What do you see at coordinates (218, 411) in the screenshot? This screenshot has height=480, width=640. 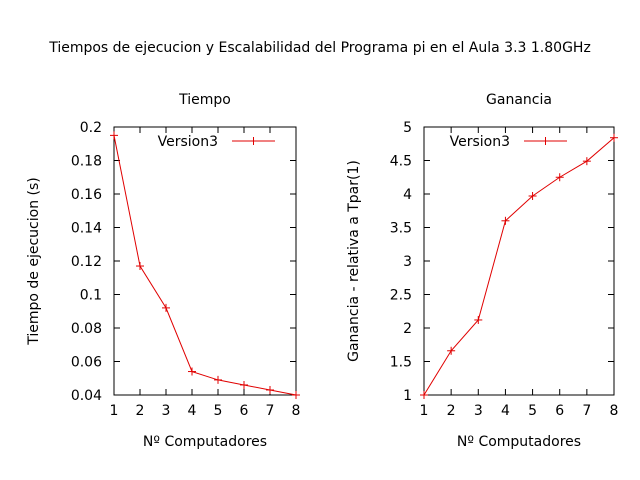 I see `chart-1-x-tick-label: 5` at bounding box center [218, 411].